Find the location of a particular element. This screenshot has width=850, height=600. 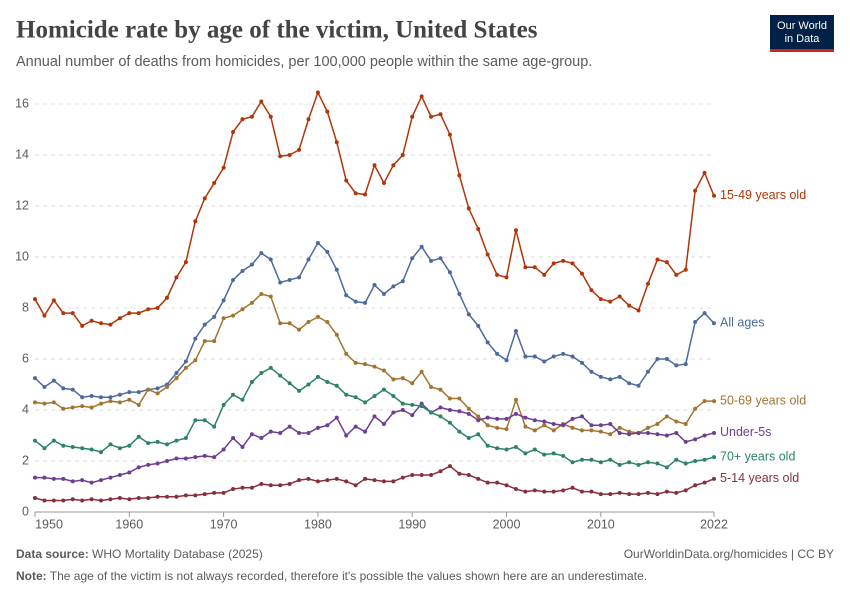

series is located at coordinates (374, 417).